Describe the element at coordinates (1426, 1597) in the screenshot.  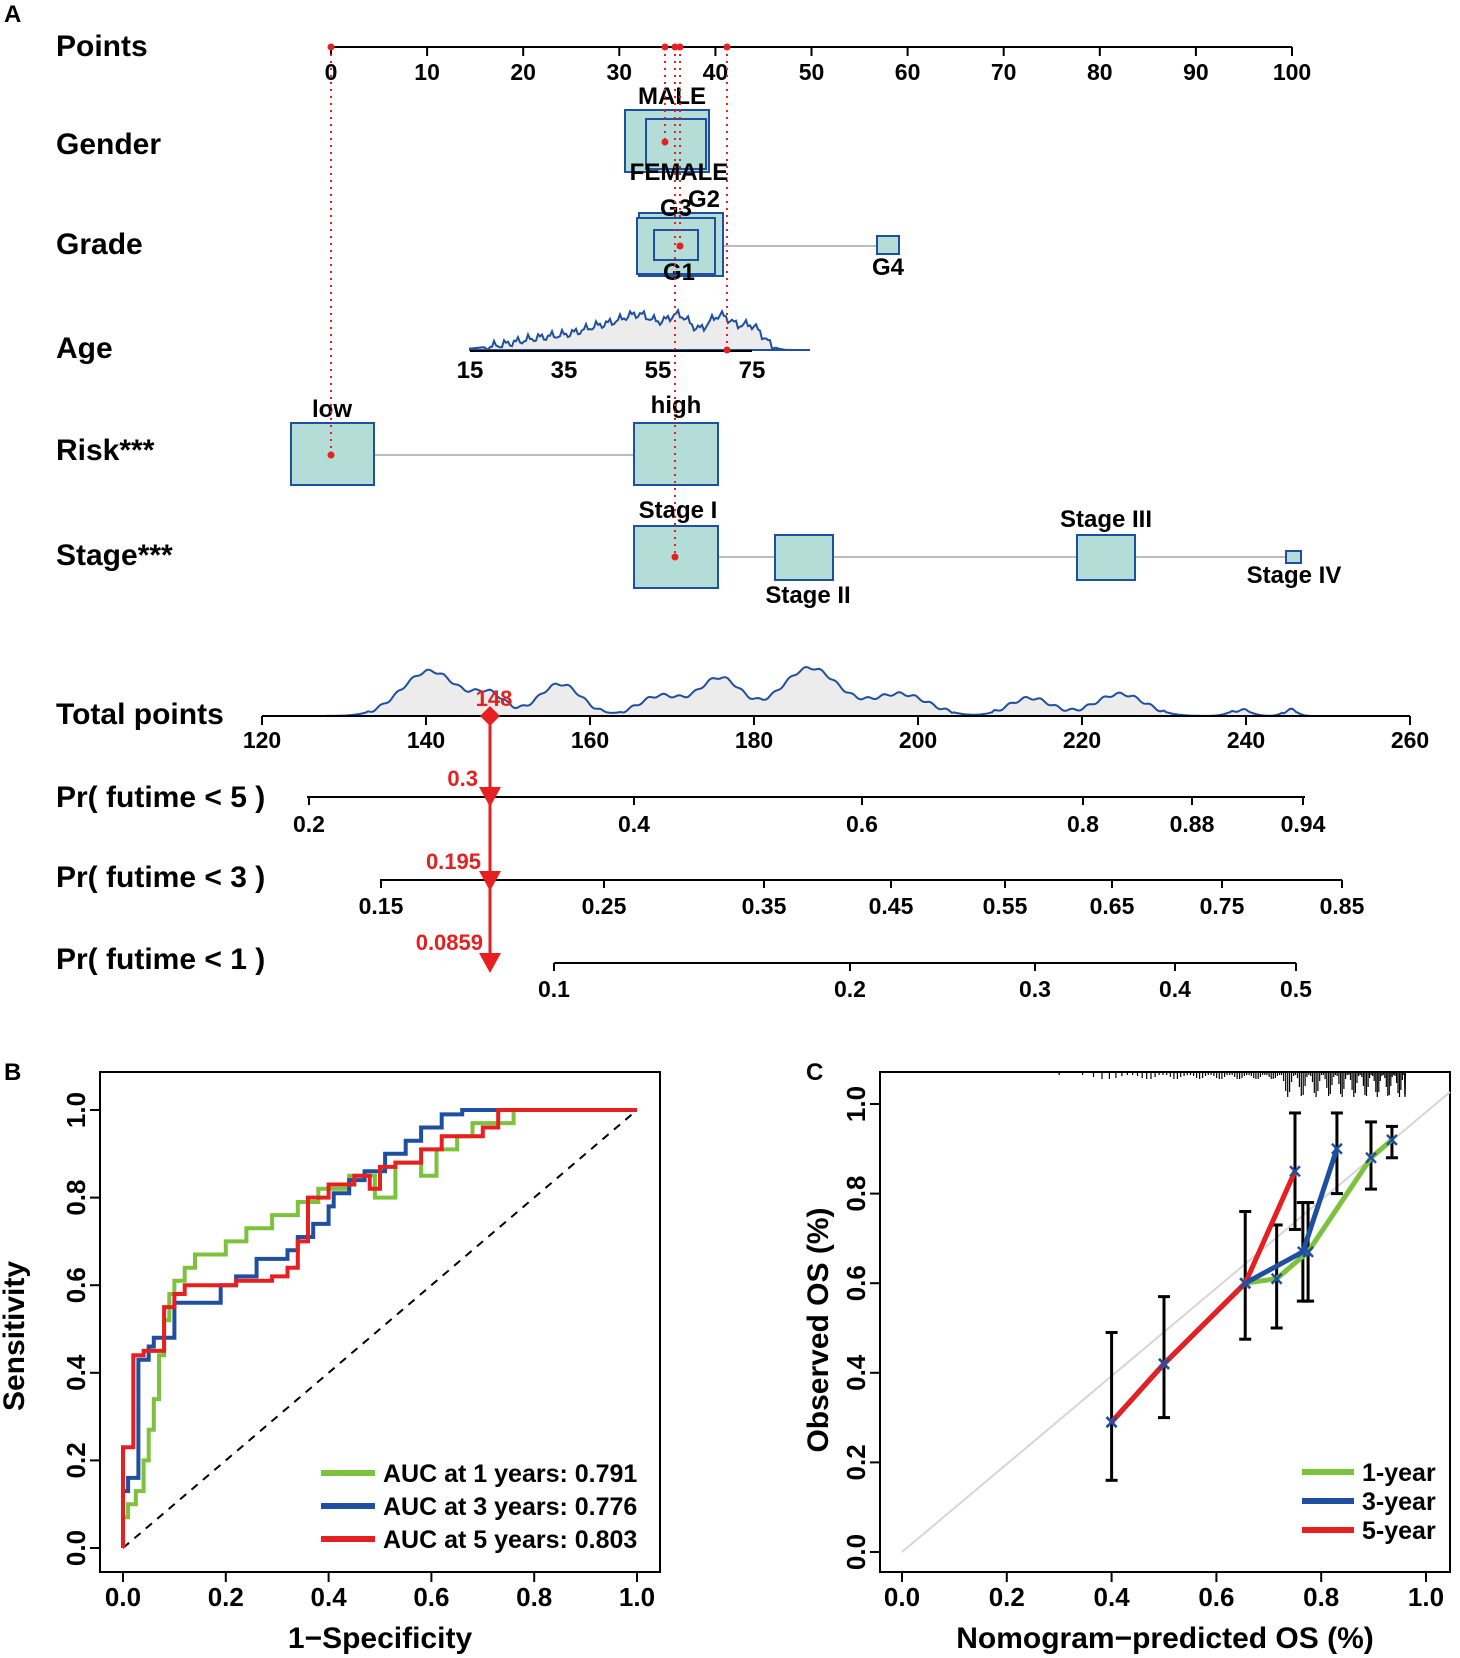
I see `calibration-x-tick-label: 1.0` at that location.